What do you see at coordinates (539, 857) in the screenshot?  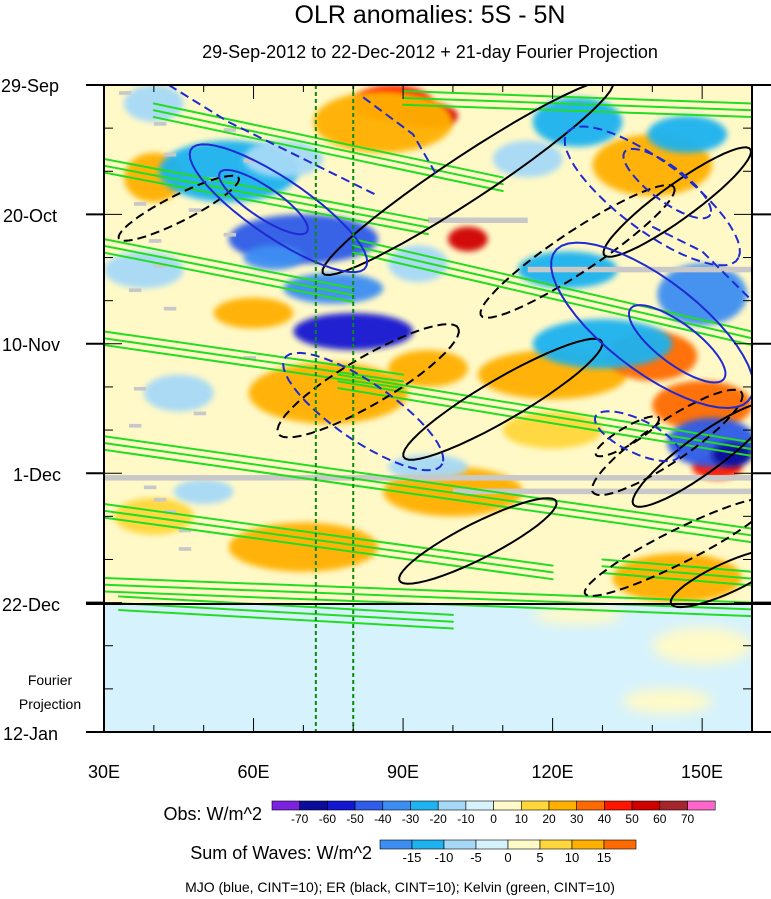 I see `colorbar-tick-label: 5` at bounding box center [539, 857].